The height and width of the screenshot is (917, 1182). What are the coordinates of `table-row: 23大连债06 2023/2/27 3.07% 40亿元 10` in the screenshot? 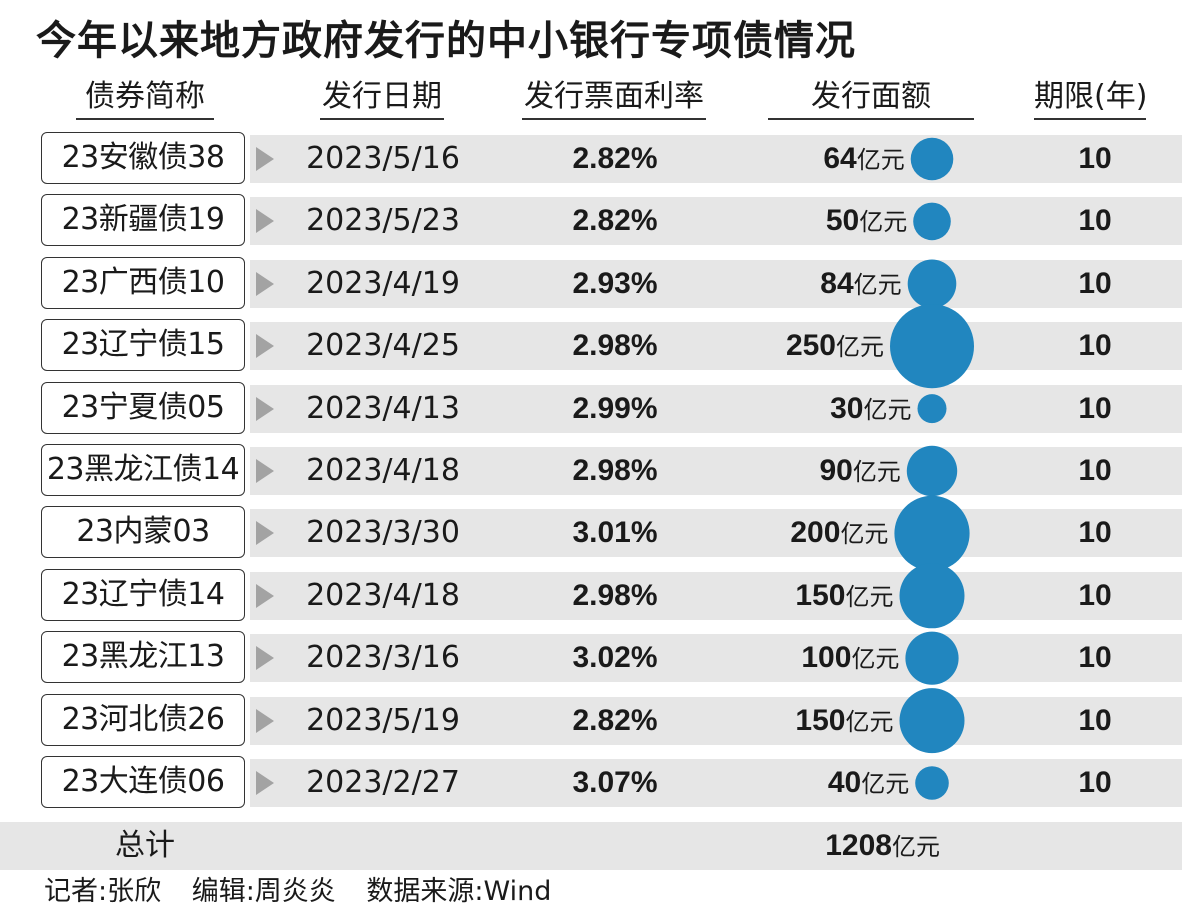 It's located at (591, 783).